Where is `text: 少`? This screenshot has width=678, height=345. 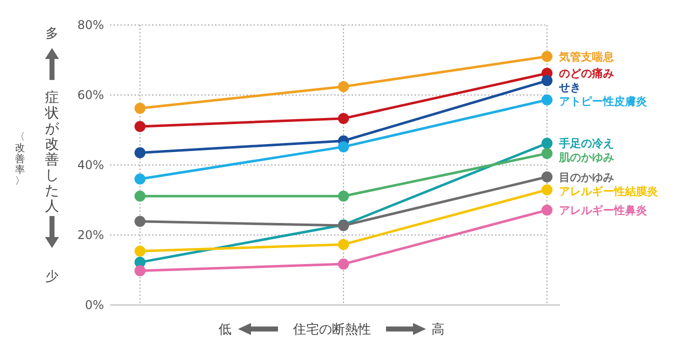
text: 少 is located at coordinates (52, 277).